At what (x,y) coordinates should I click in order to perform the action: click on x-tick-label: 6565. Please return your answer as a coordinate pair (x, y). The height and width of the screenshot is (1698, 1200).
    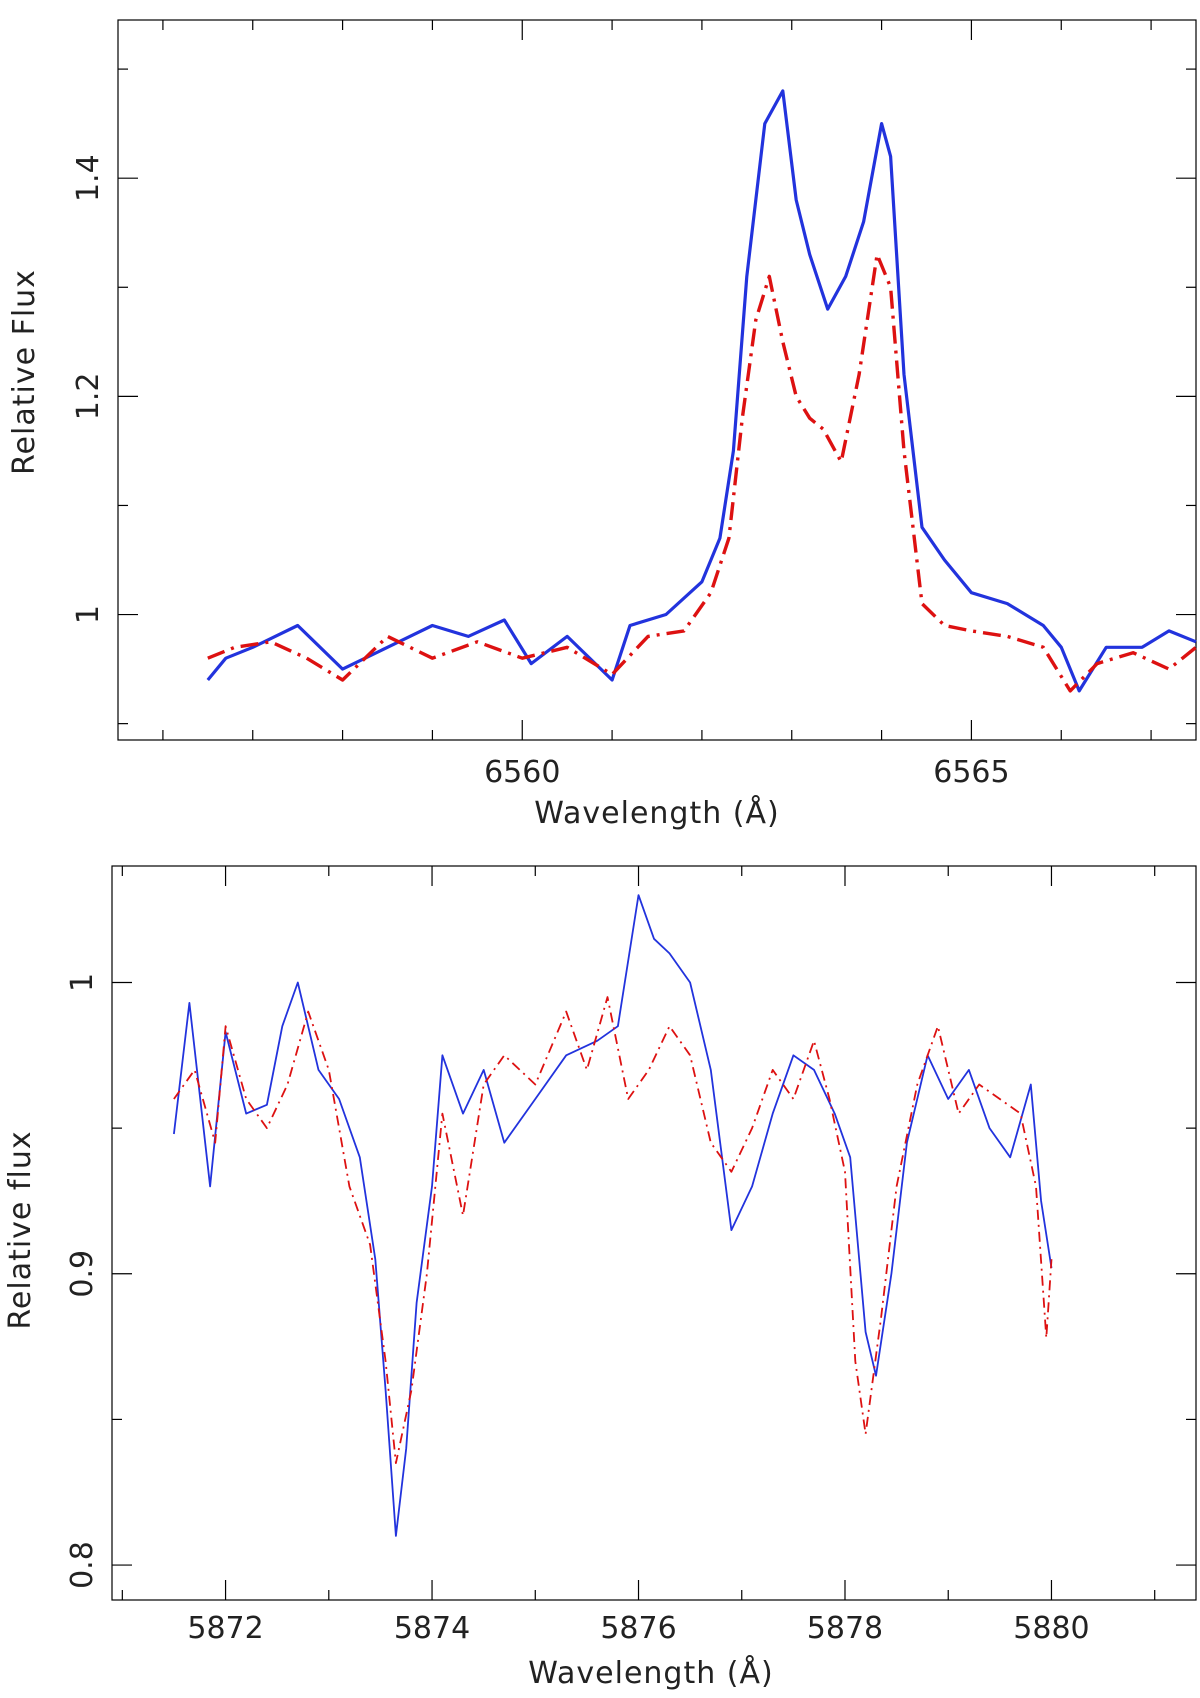
    Looking at the image, I should click on (971, 772).